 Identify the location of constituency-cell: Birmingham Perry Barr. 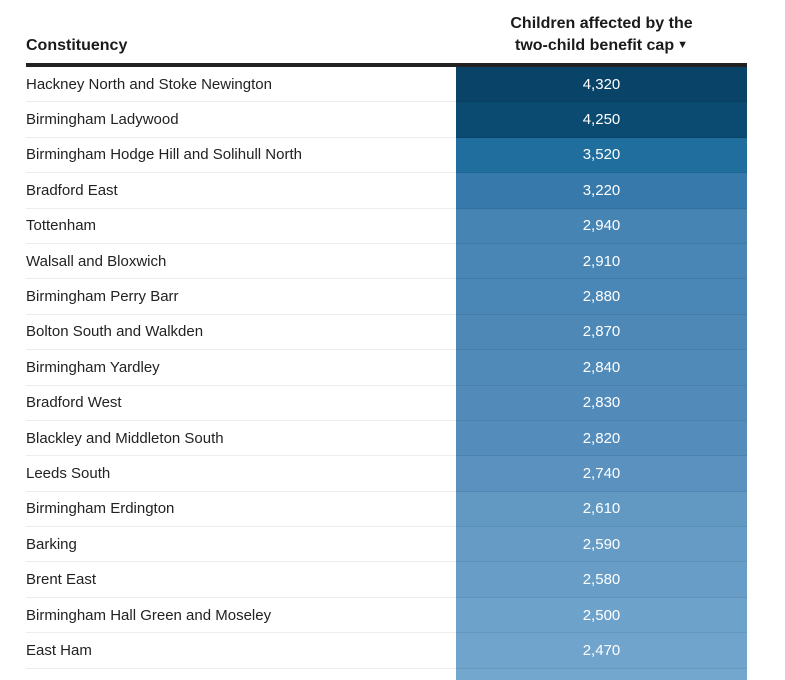
(241, 297).